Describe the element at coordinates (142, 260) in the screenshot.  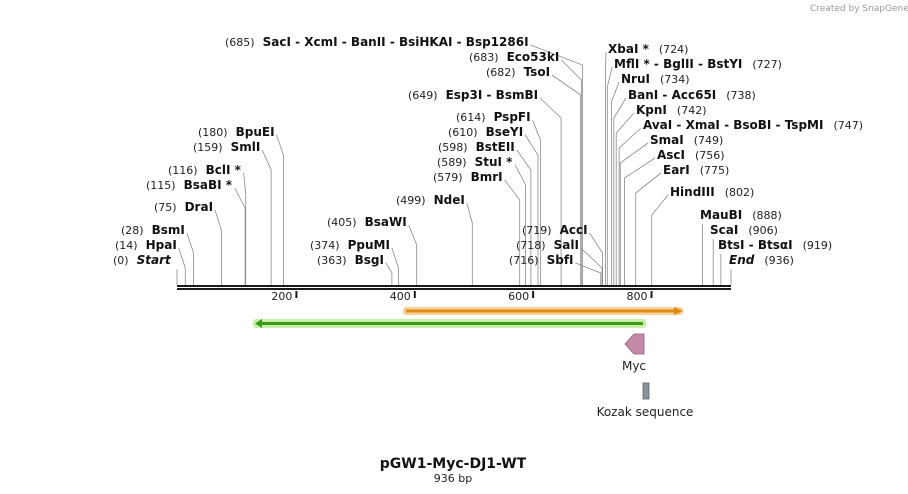
I see `site-label: (0) Start` at that location.